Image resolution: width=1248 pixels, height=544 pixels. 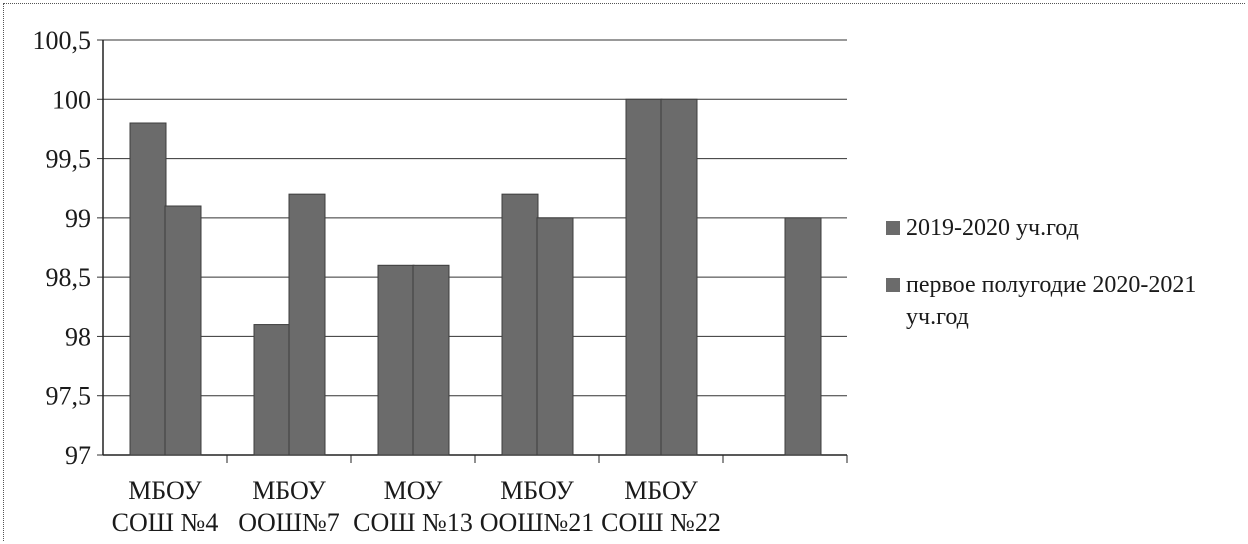 What do you see at coordinates (1051, 301) in the screenshot?
I see `legend-label-series-2: первое полугодие 2020-2021 уч.год` at bounding box center [1051, 301].